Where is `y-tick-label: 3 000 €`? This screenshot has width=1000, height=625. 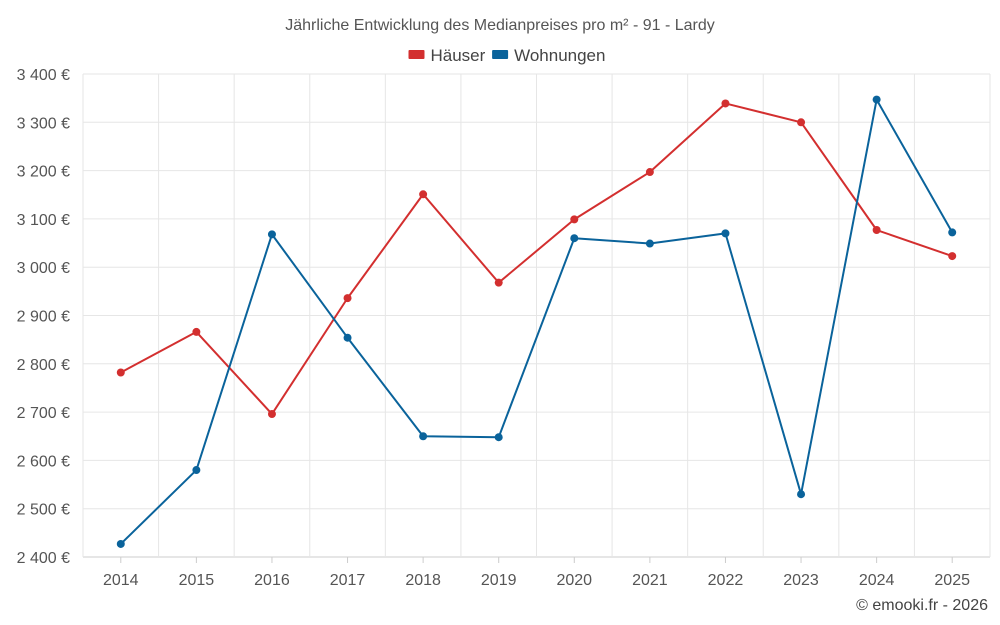 y-tick-label: 3 000 € is located at coordinates (43, 268).